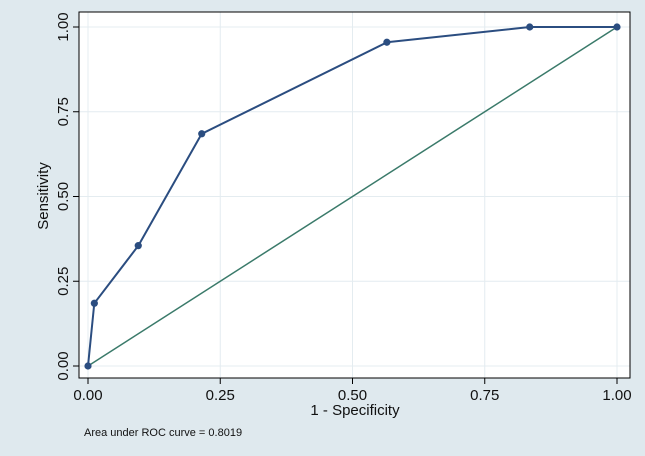 The width and height of the screenshot is (645, 456). What do you see at coordinates (63, 111) in the screenshot?
I see `y-tick-label: 0.75` at bounding box center [63, 111].